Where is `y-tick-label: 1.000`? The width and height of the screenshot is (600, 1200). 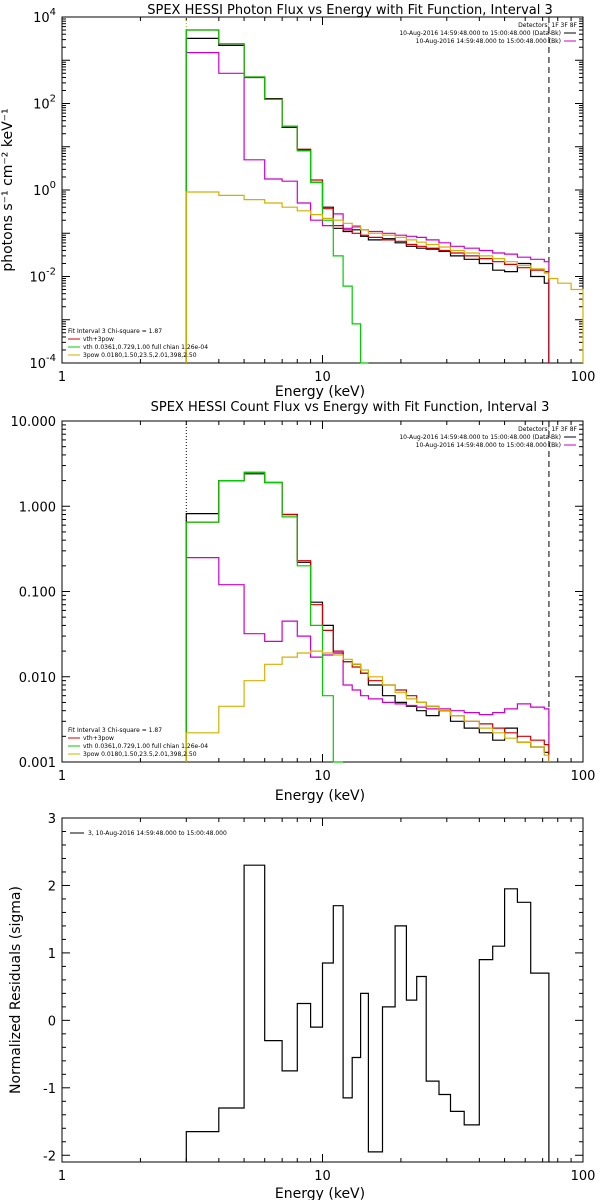
y-tick-label: 1.000 is located at coordinates (37, 507).